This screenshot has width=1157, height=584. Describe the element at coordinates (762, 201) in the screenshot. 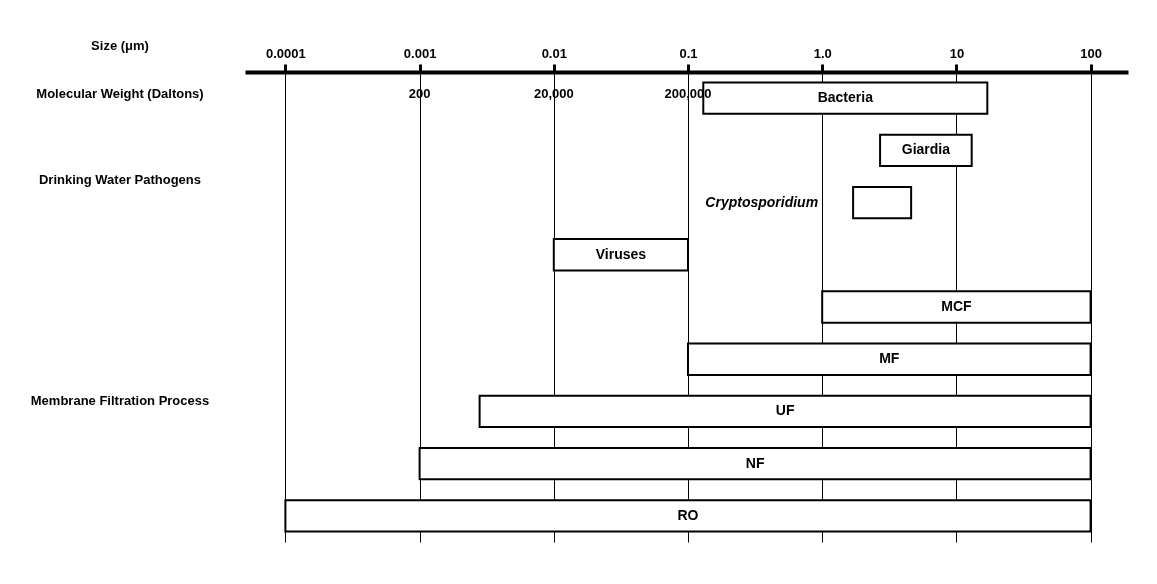

I see `y-tick-label: Cryptosporidium` at that location.